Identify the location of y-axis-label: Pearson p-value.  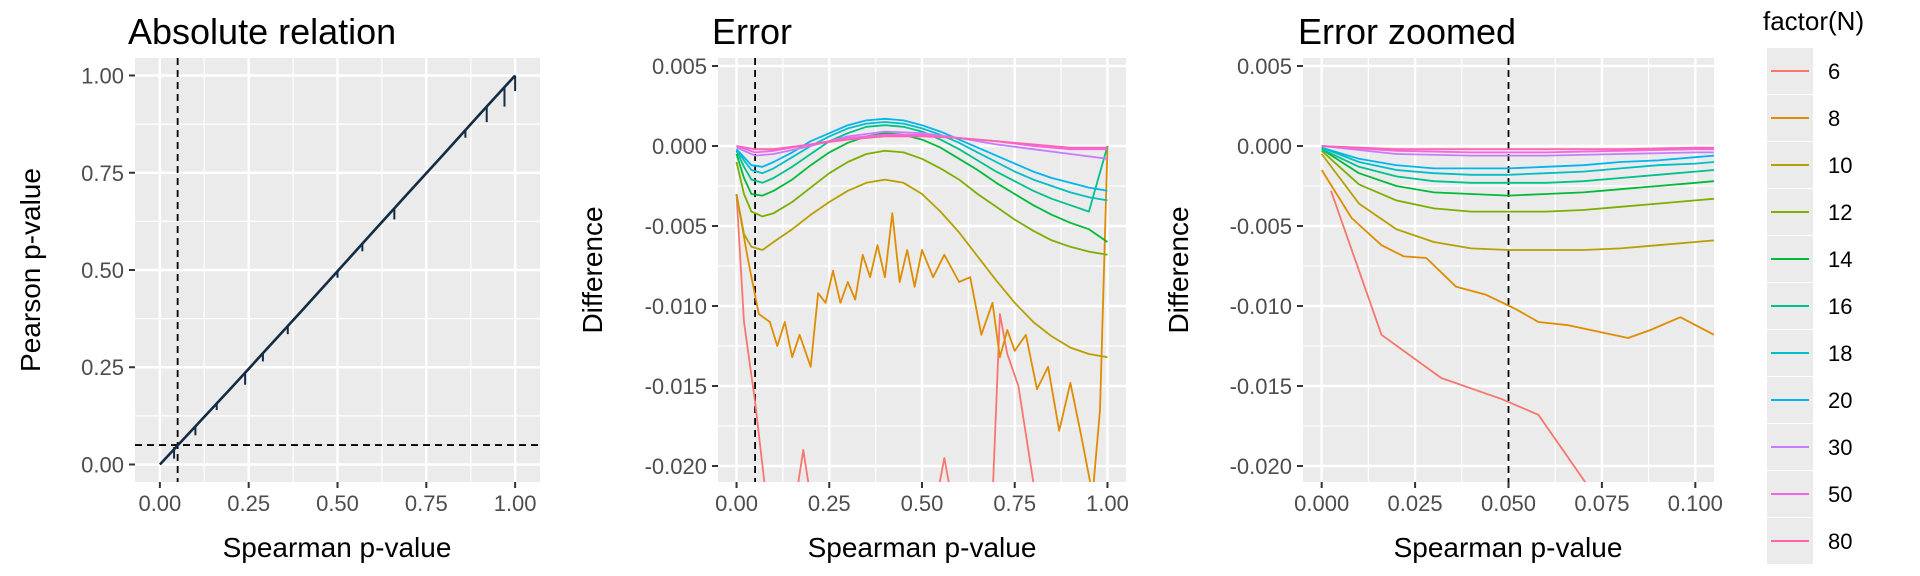
(30, 270).